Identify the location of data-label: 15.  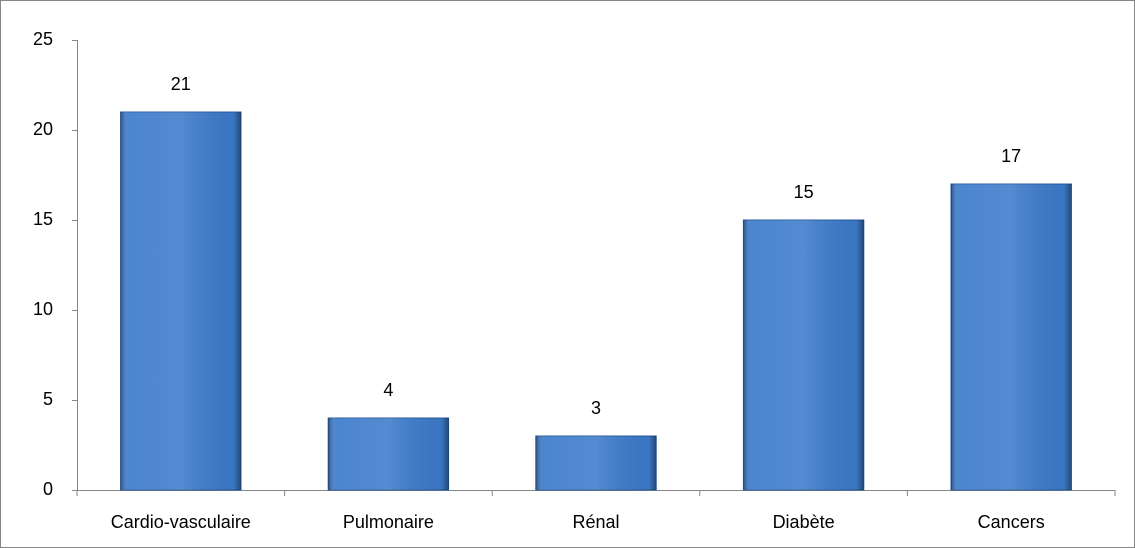
(804, 192).